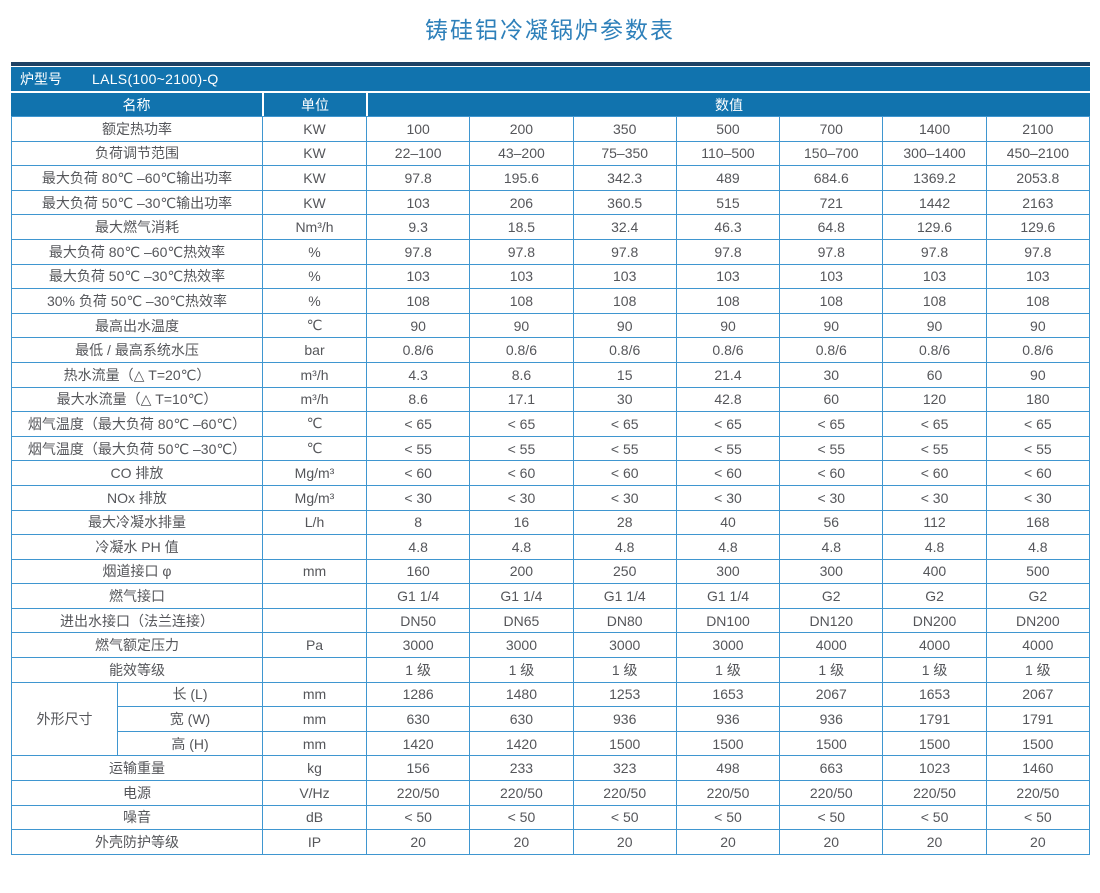 This screenshot has height=893, width=1100. Describe the element at coordinates (137, 645) in the screenshot. I see `row-label: 燃气额定压力` at that location.